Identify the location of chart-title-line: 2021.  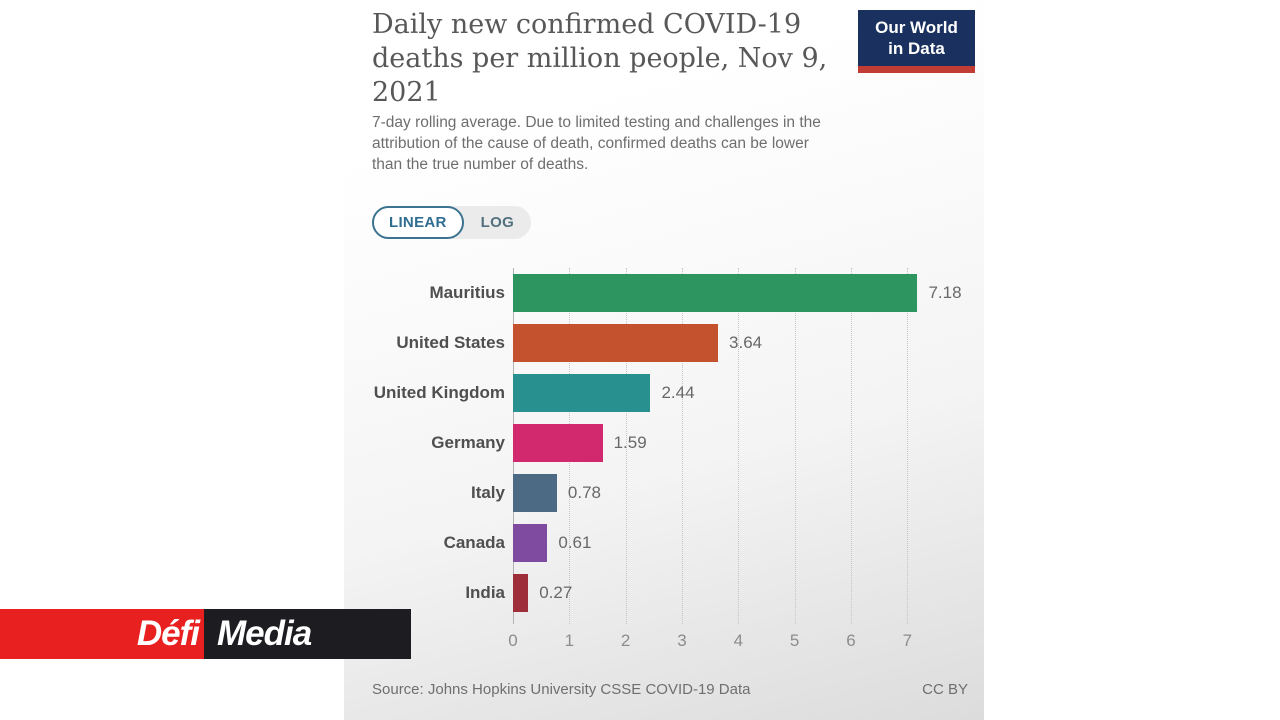
(406, 92).